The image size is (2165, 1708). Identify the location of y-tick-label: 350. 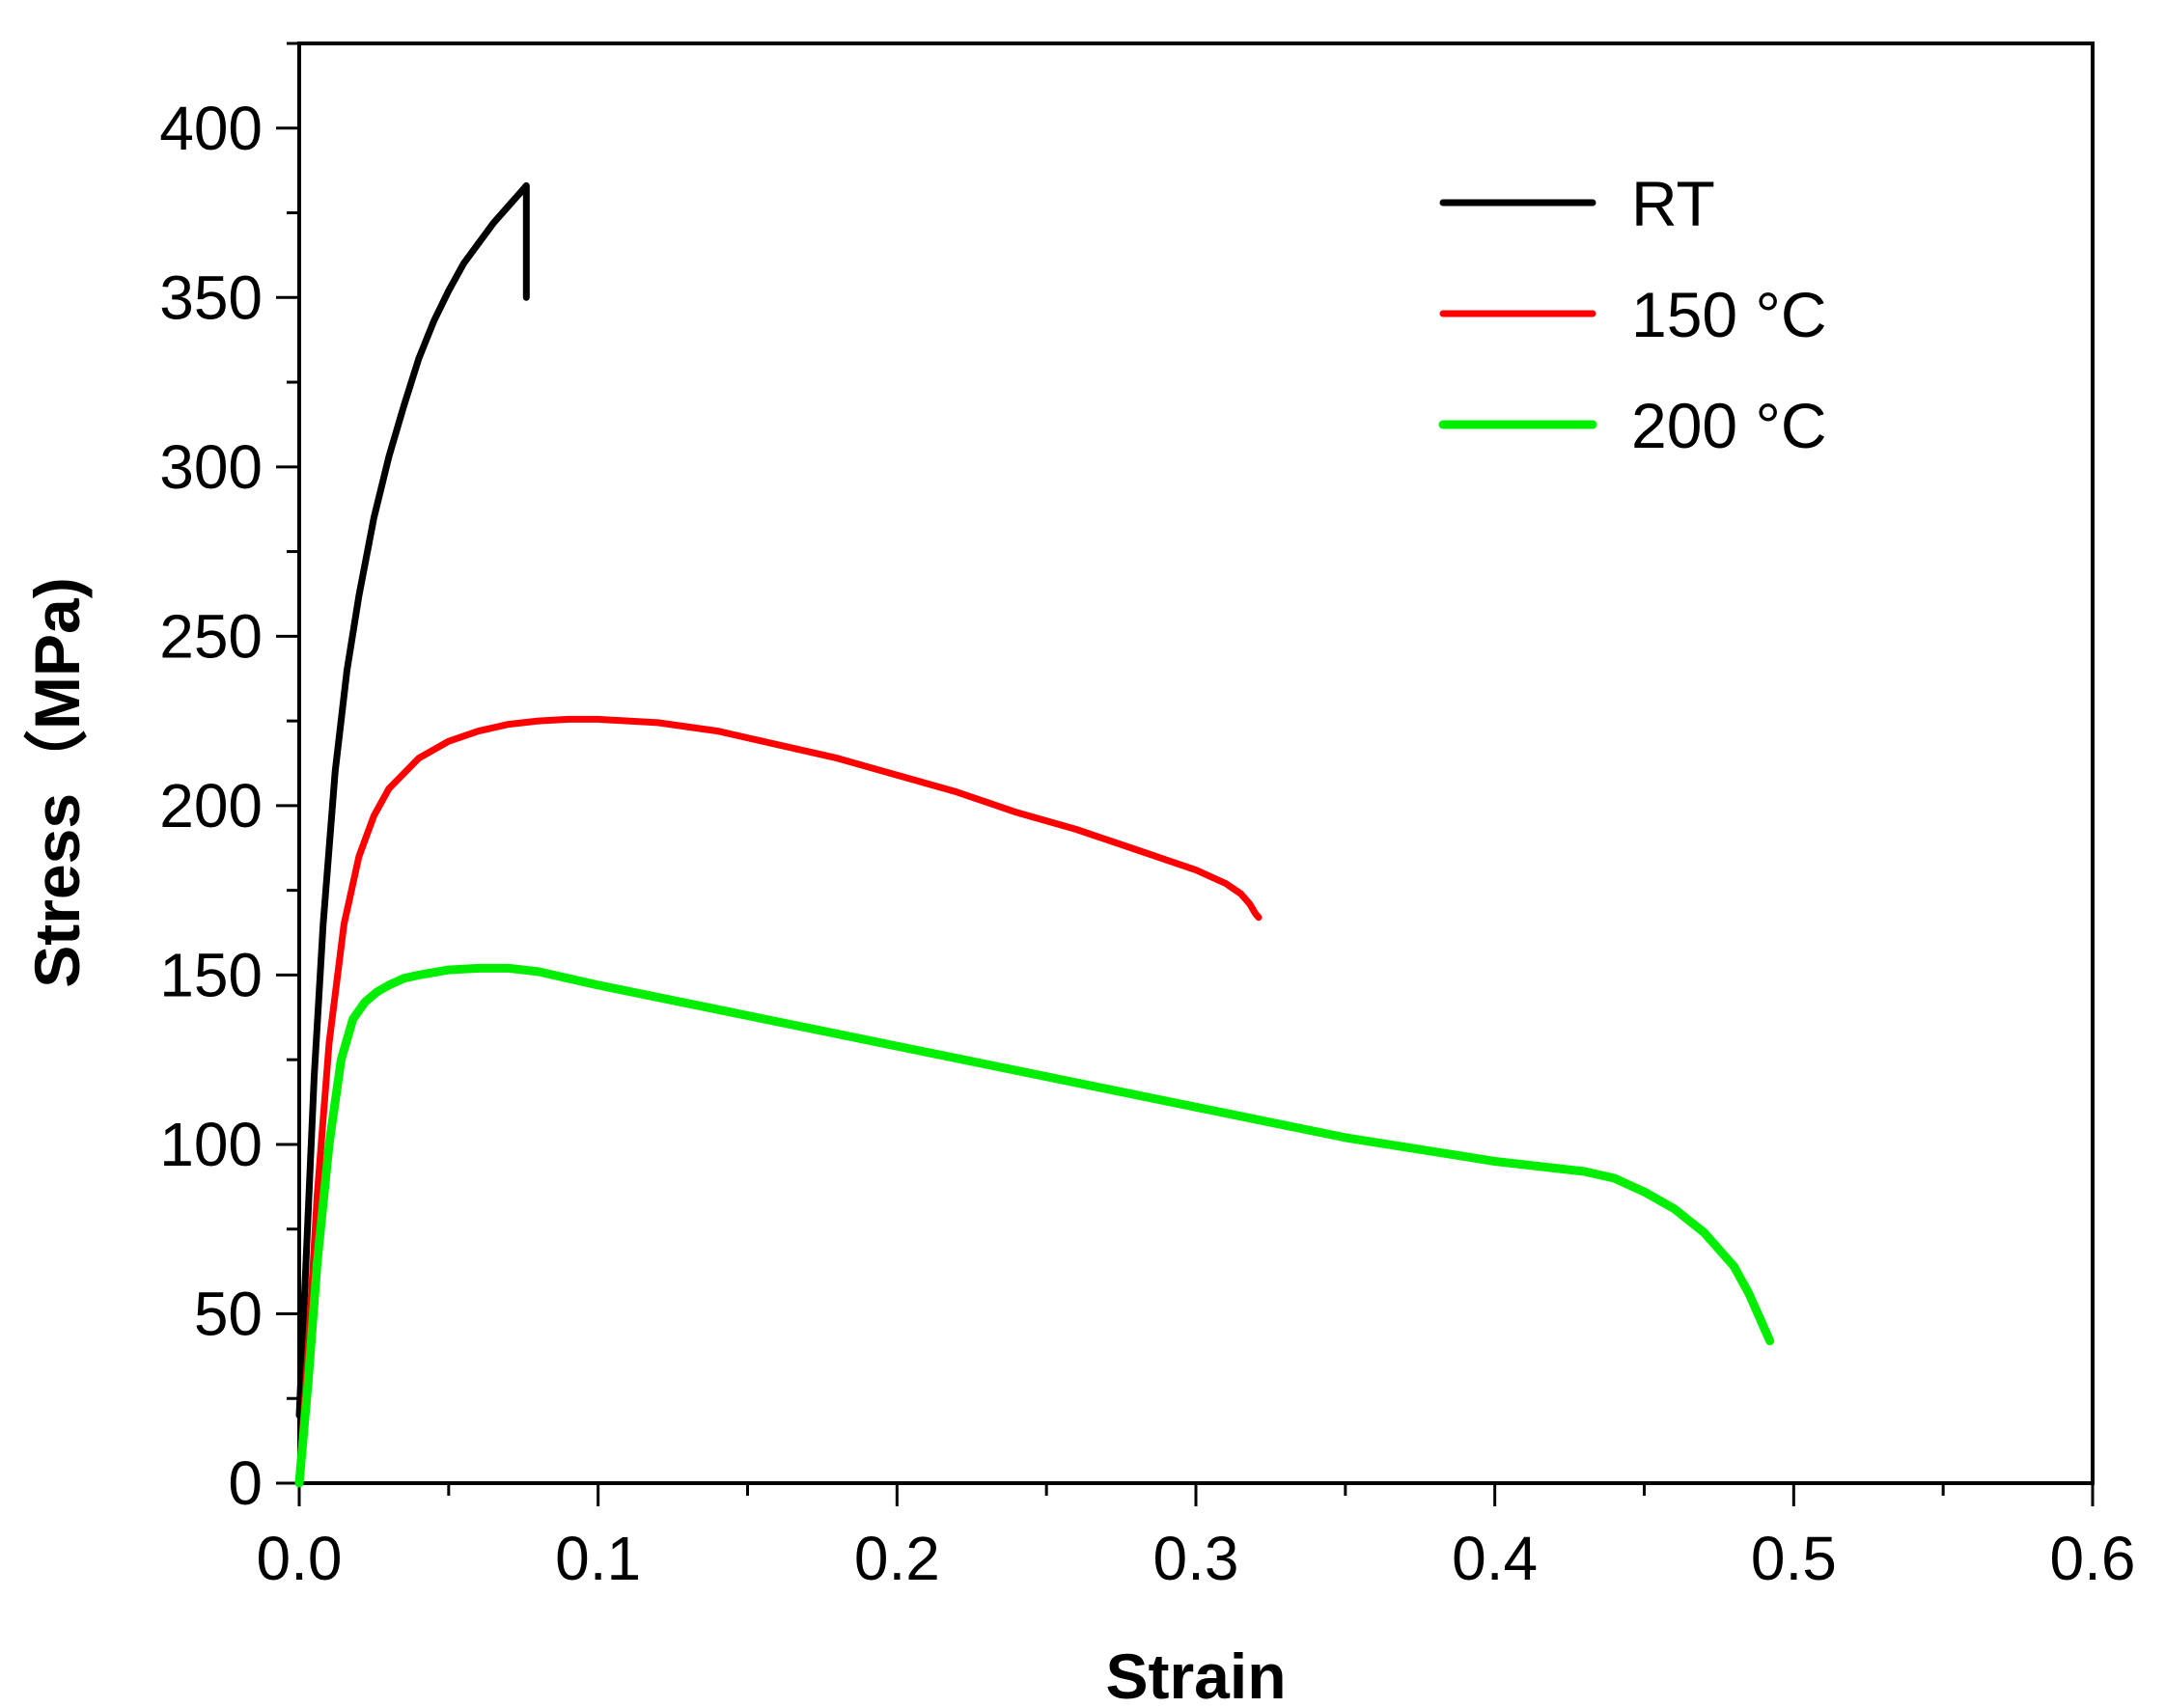
(211, 297).